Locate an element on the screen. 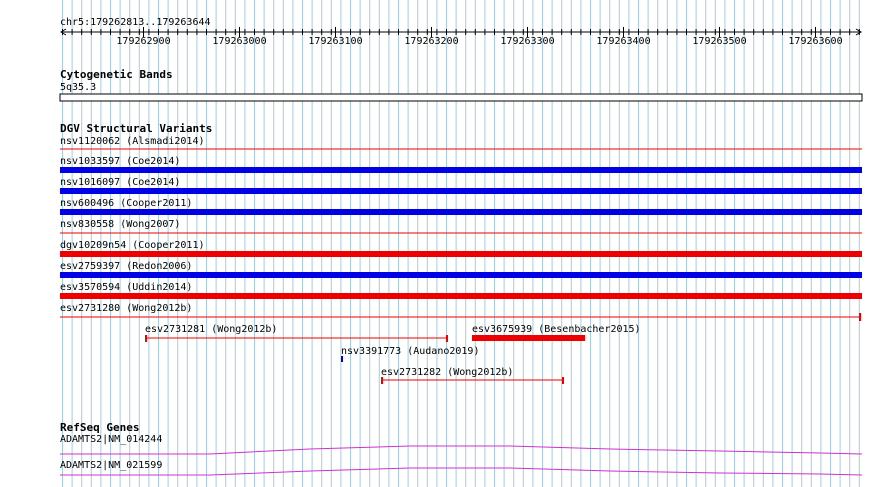 This screenshot has width=890, height=487. dgv-track-title: DGV Structural Variants is located at coordinates (136, 128).